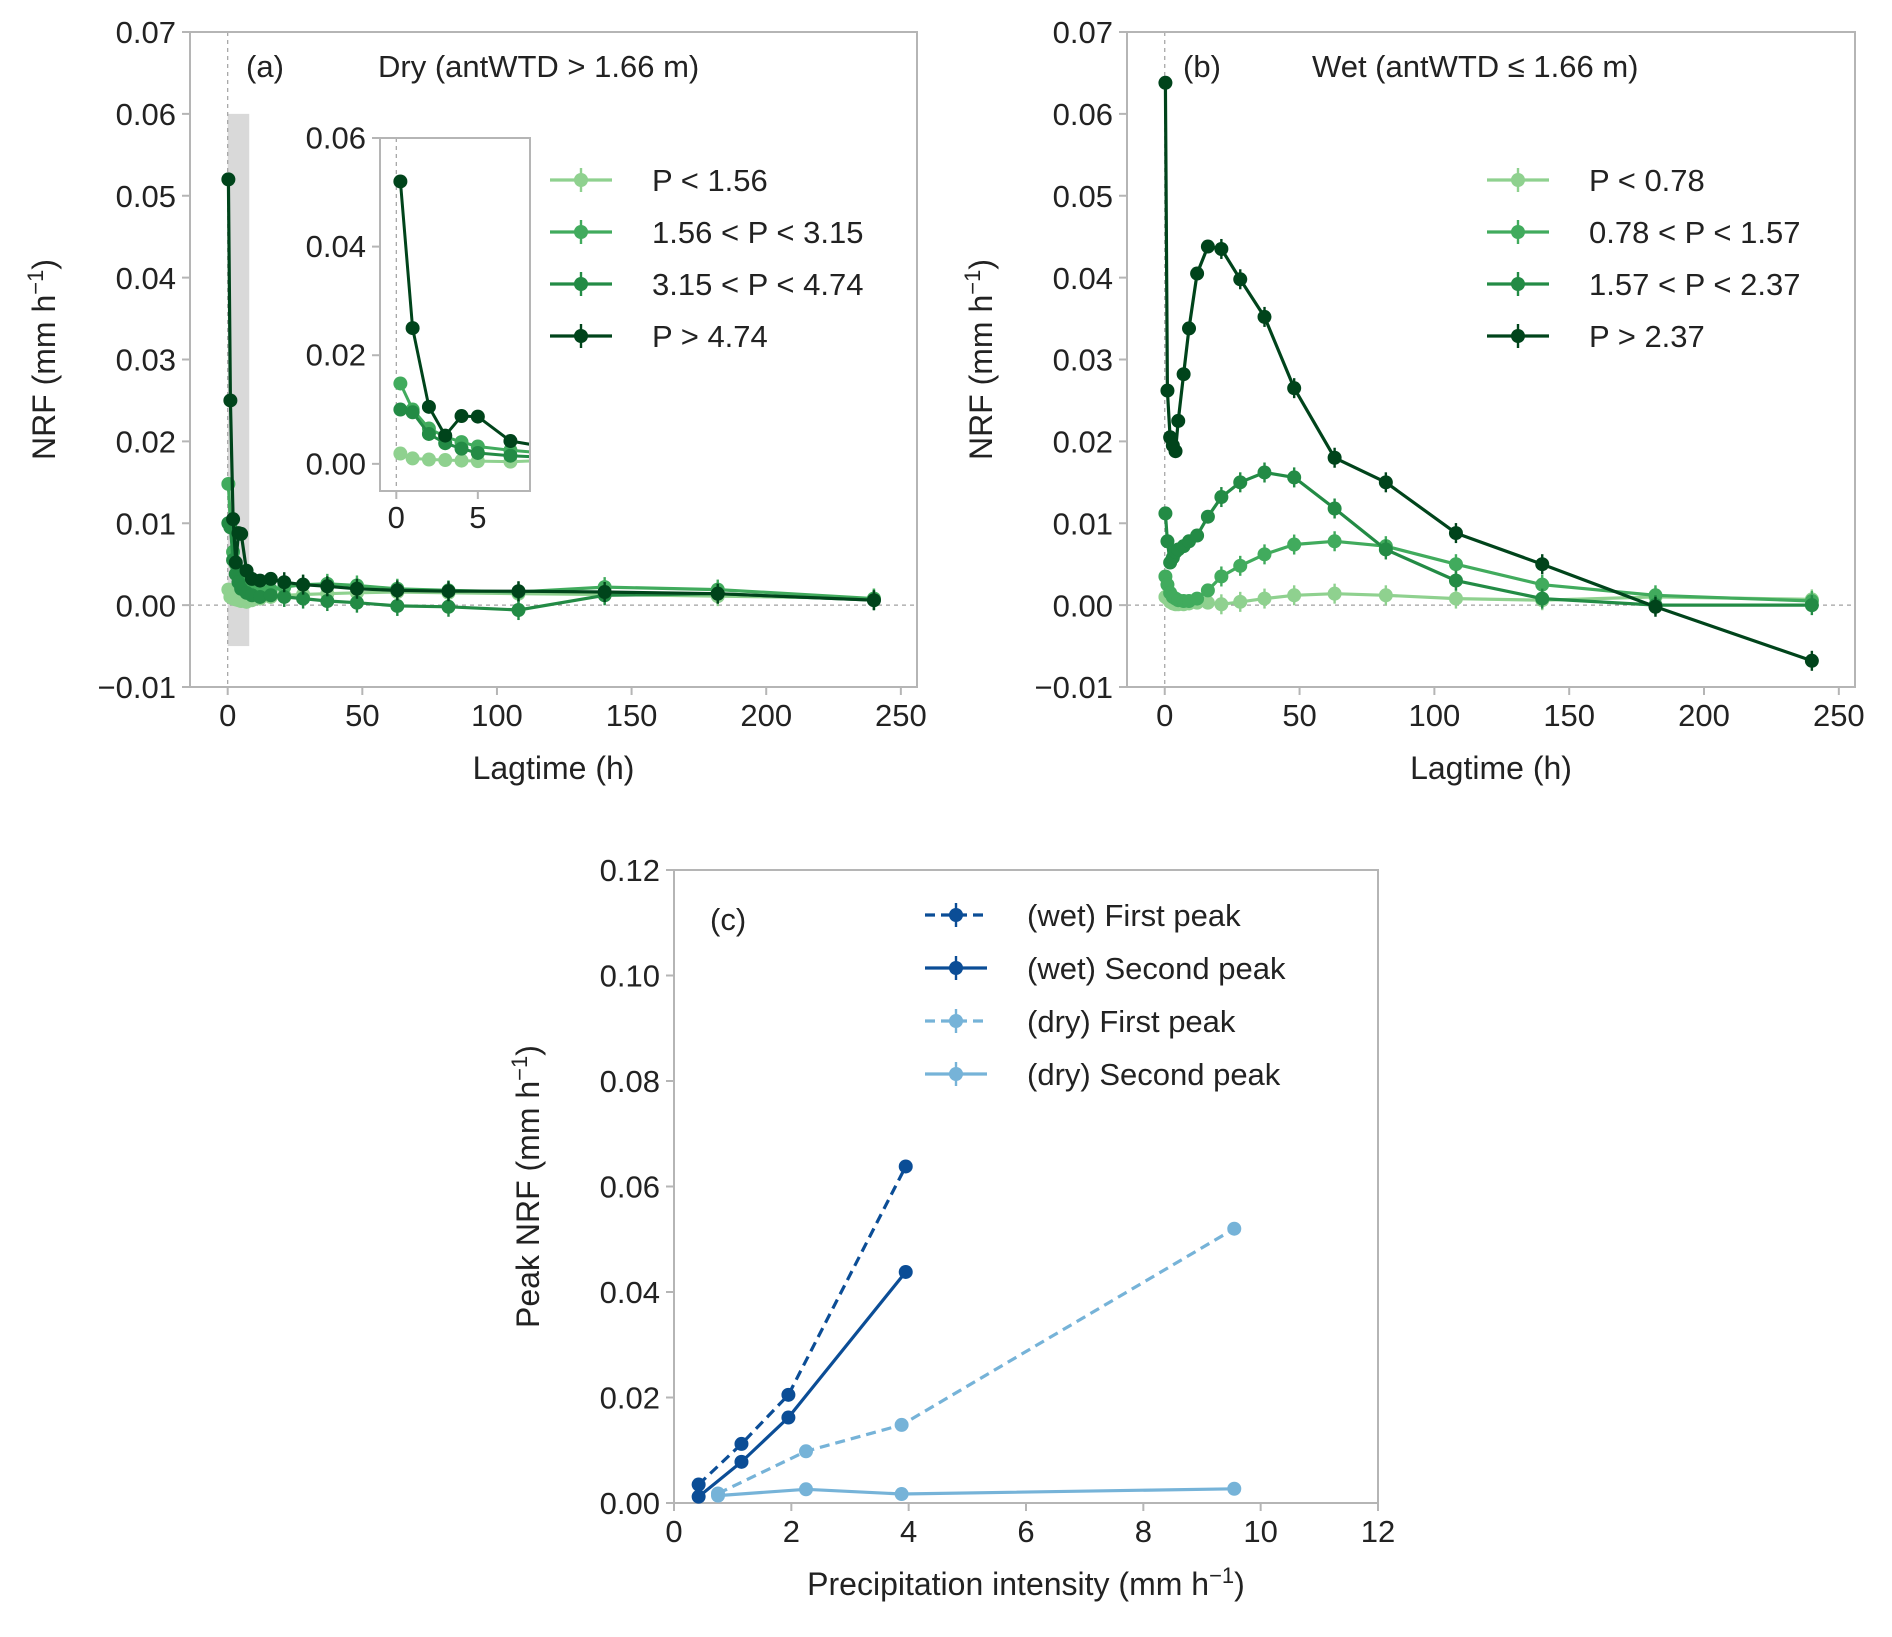 This screenshot has width=1892, height=1637. Describe the element at coordinates (630, 976) in the screenshot. I see `y-tick-label: 0.10` at that location.